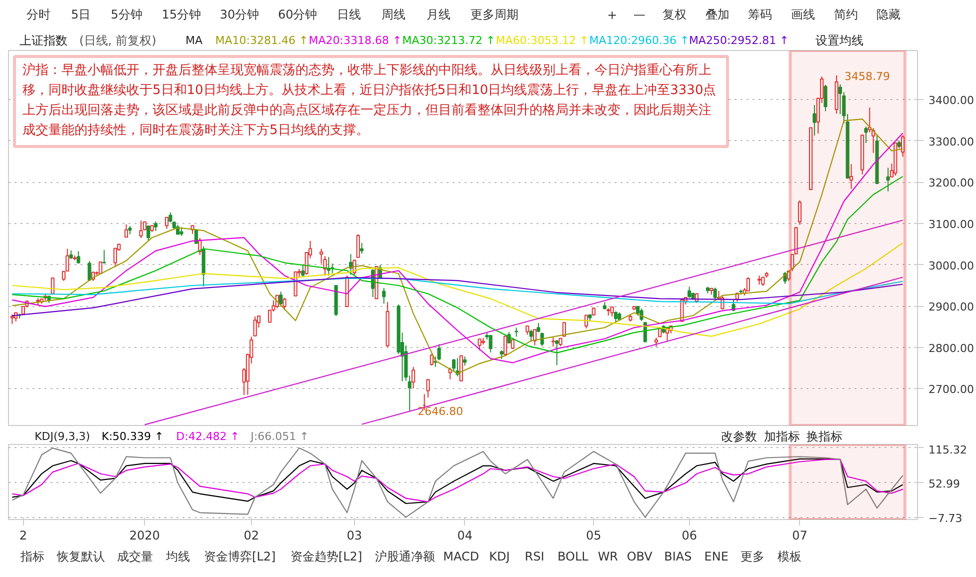 The image size is (976, 577). Describe the element at coordinates (80, 15) in the screenshot. I see `text: 5日` at that location.